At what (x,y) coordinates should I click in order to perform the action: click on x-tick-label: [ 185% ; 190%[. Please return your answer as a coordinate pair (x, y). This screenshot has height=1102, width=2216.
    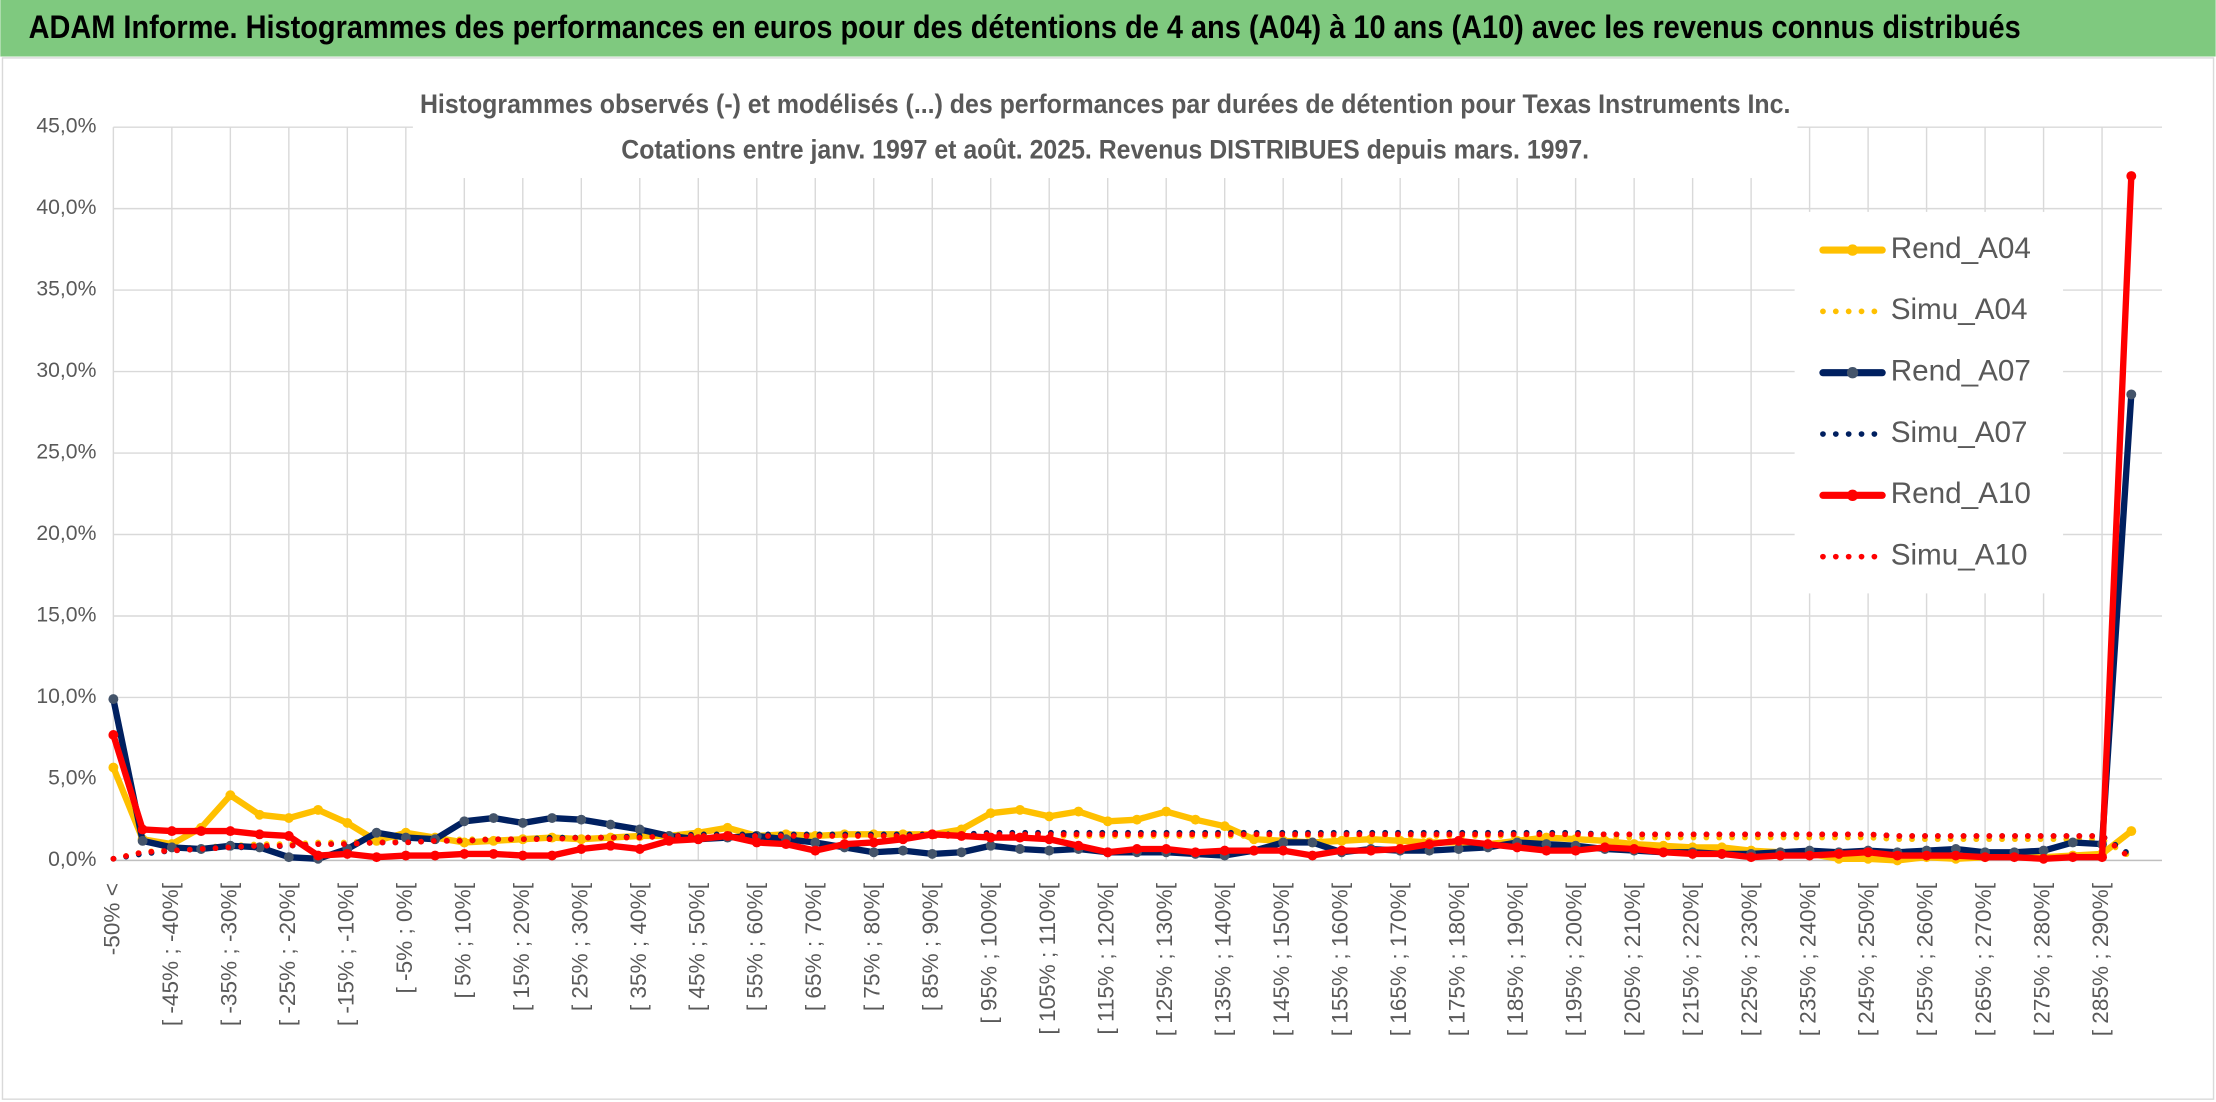
    Looking at the image, I should click on (1515, 959).